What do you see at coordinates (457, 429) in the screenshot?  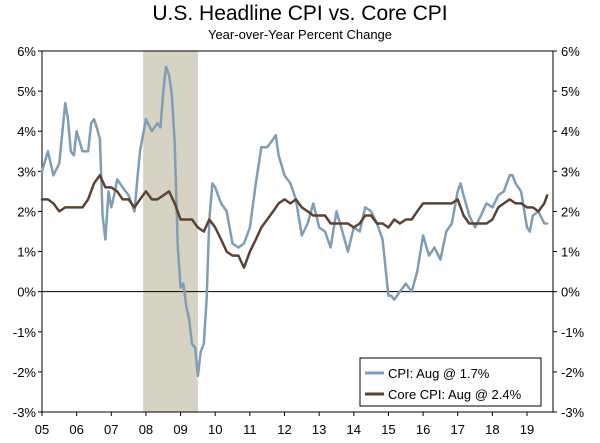 I see `x-tick-label: 17` at bounding box center [457, 429].